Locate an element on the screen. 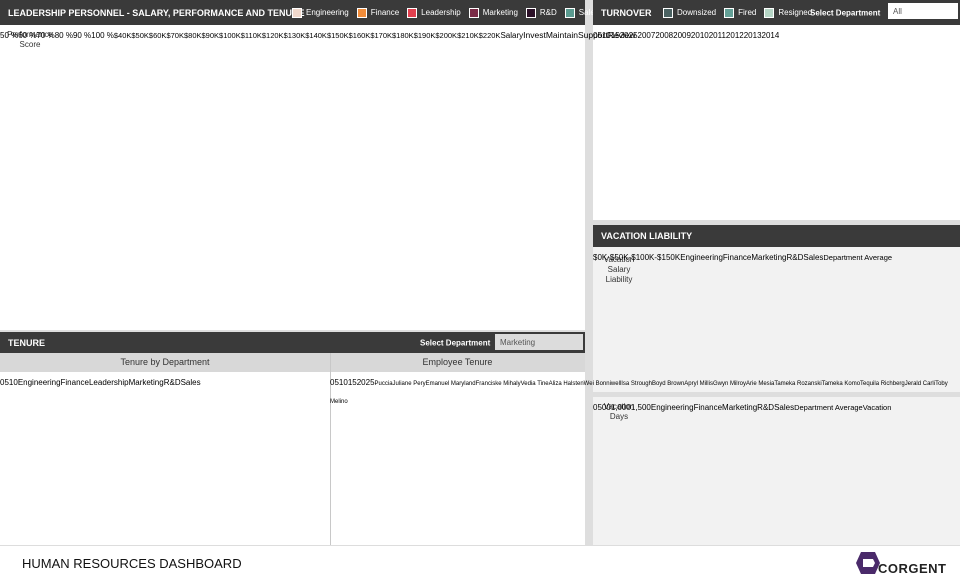  row-label: Boyd Brown is located at coordinates (668, 384).